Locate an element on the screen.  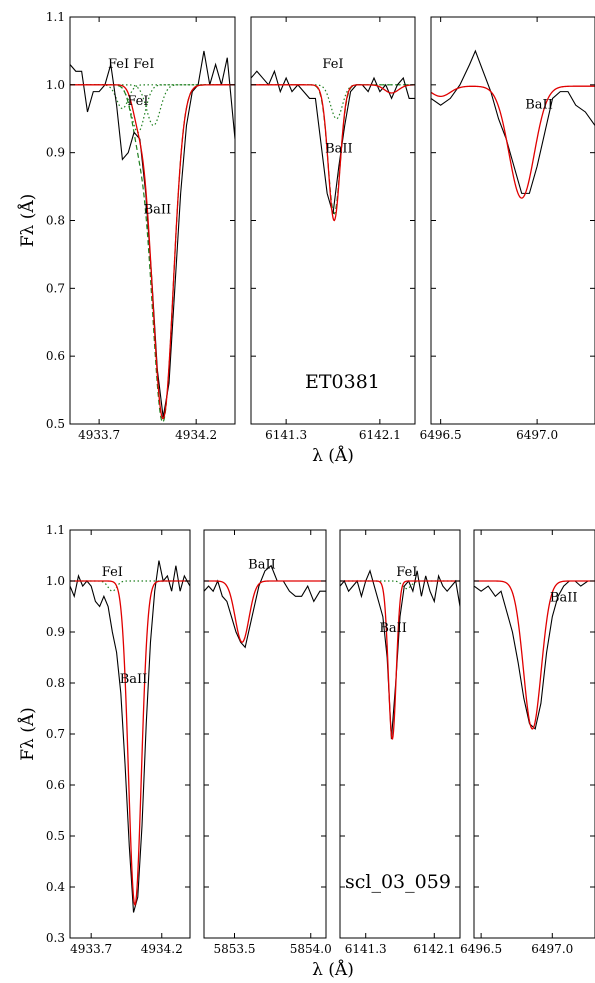
panel-1-1: 4933.7 4934.2 FeI FeI FeI BaII is located at coordinates (152, 229).